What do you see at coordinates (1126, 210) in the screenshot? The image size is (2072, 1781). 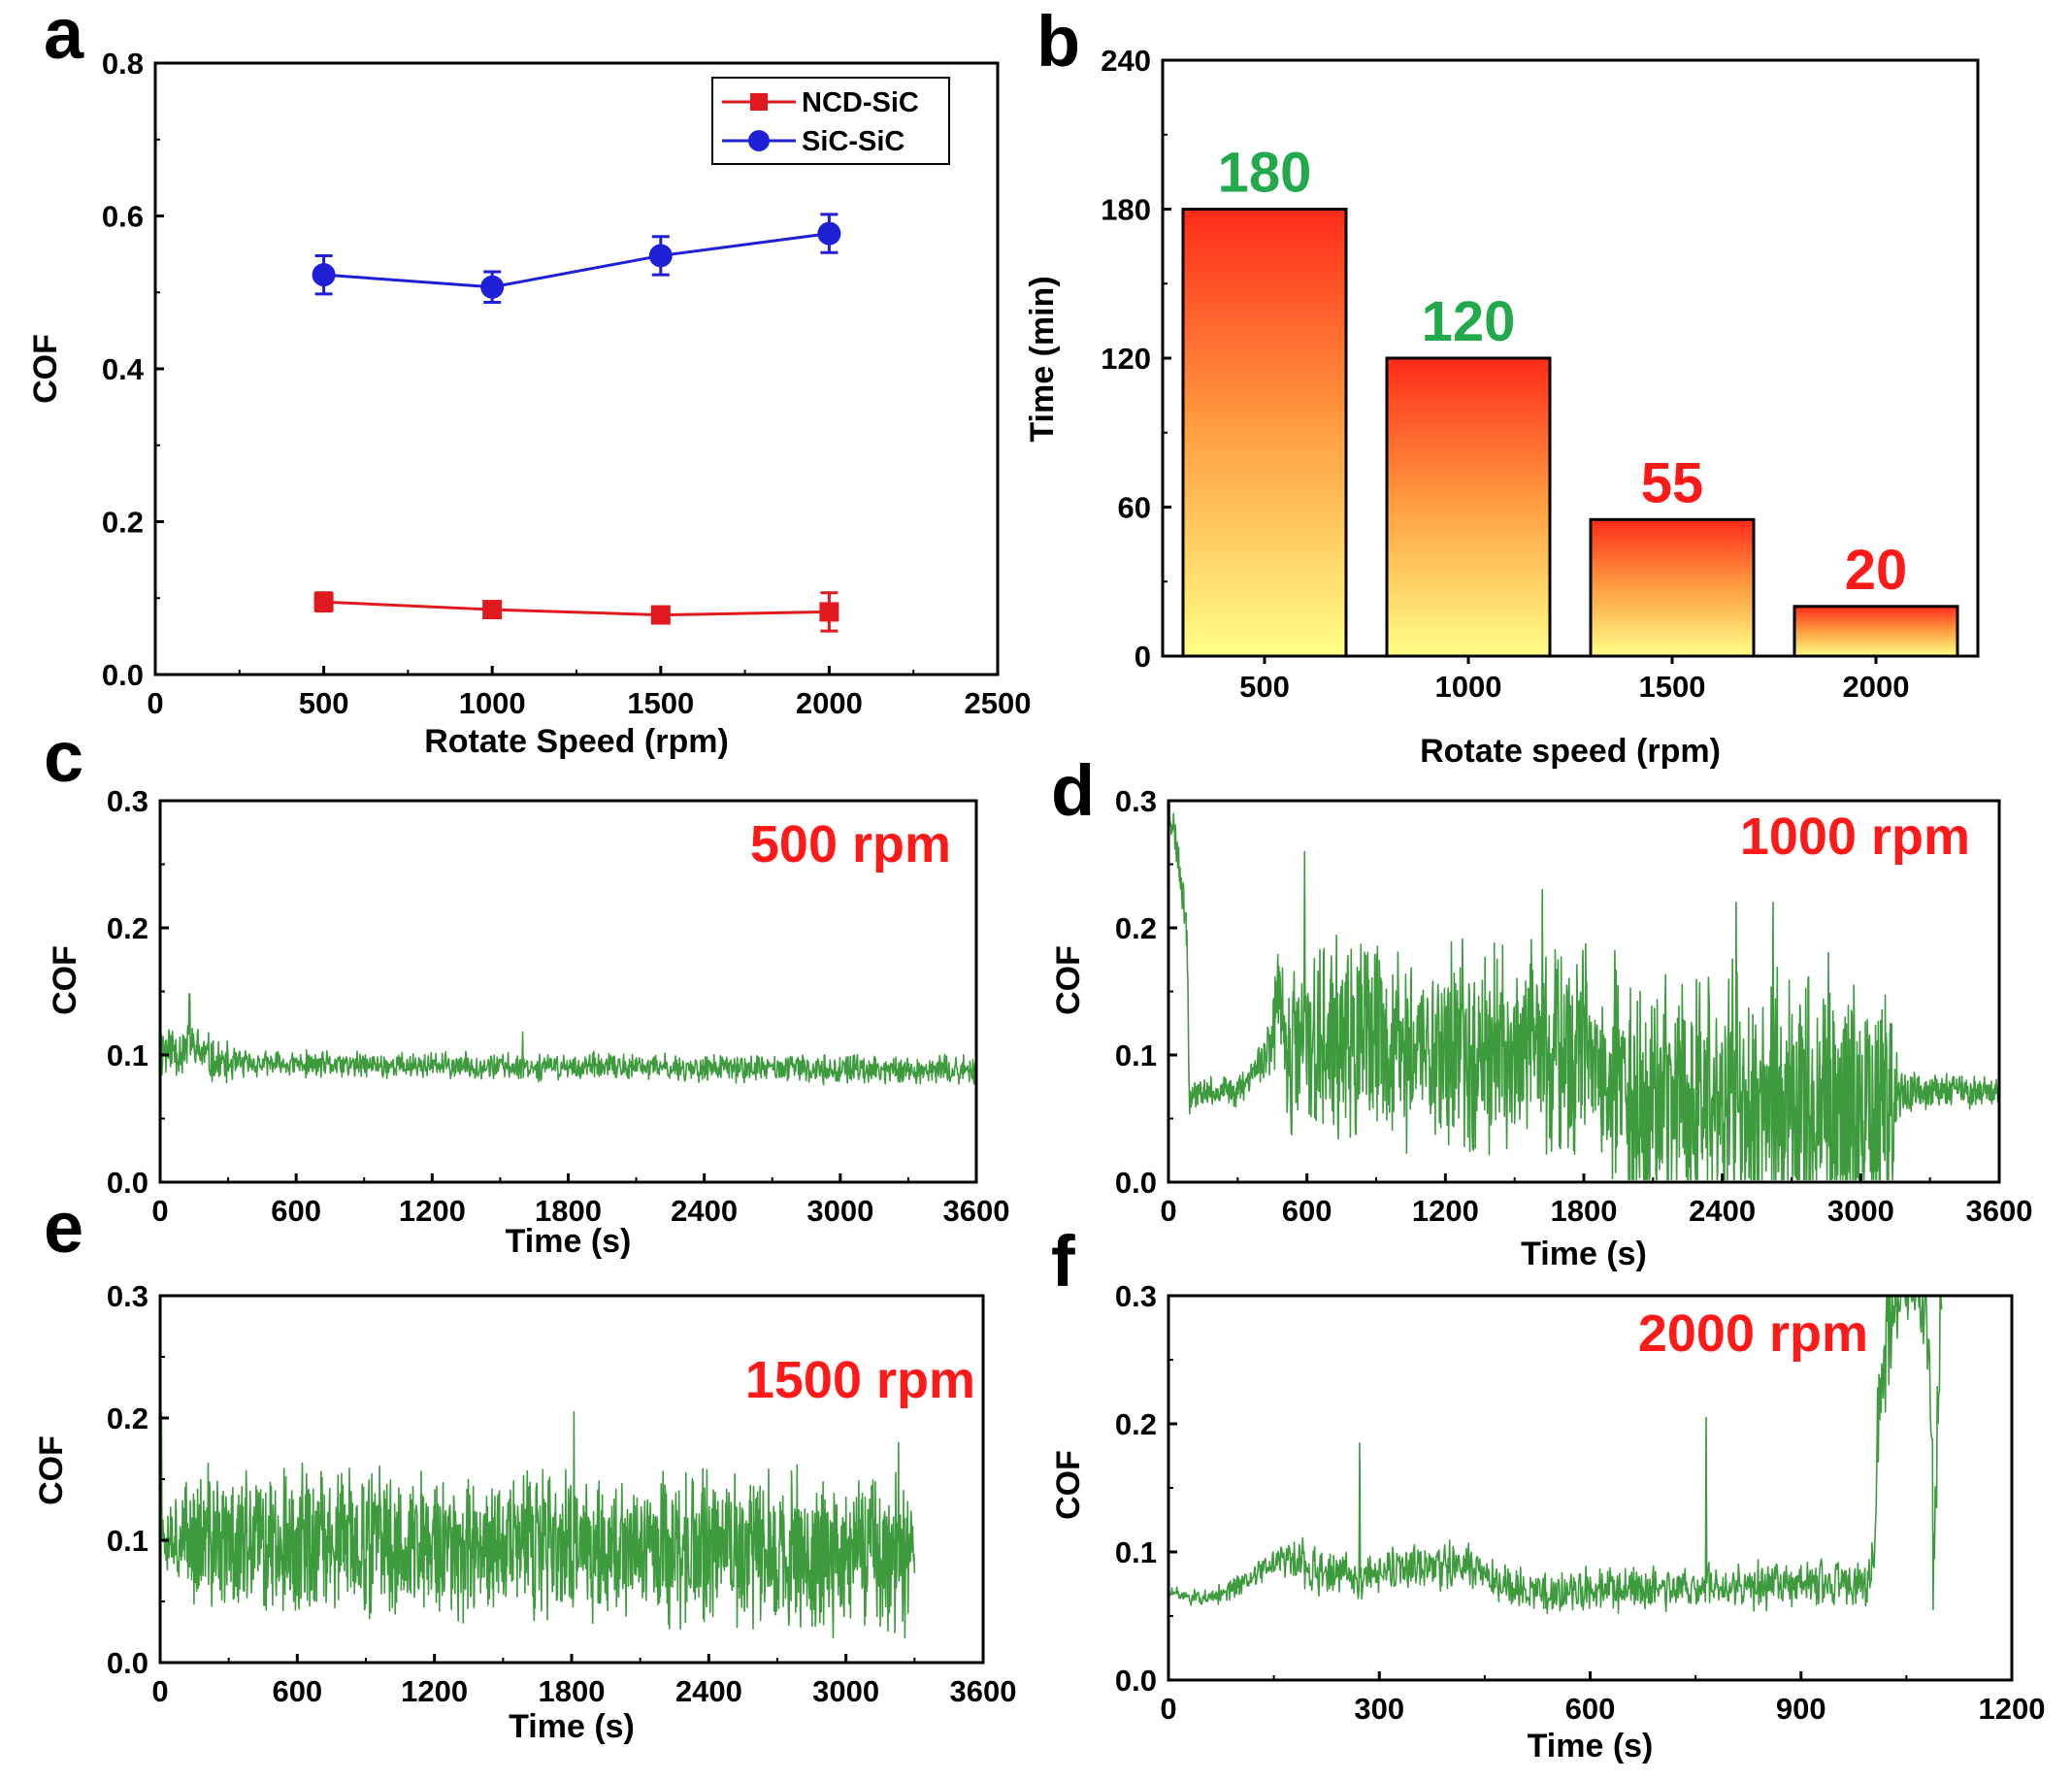 I see `y-tick-label: 180` at bounding box center [1126, 210].